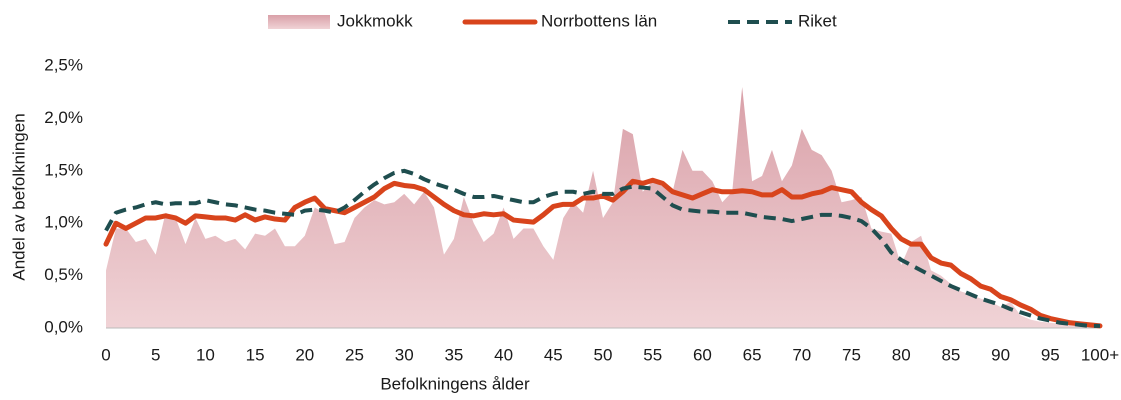 Image resolution: width=1121 pixels, height=400 pixels. Describe the element at coordinates (63, 169) in the screenshot. I see `y-tick-label: 1,5%` at that location.